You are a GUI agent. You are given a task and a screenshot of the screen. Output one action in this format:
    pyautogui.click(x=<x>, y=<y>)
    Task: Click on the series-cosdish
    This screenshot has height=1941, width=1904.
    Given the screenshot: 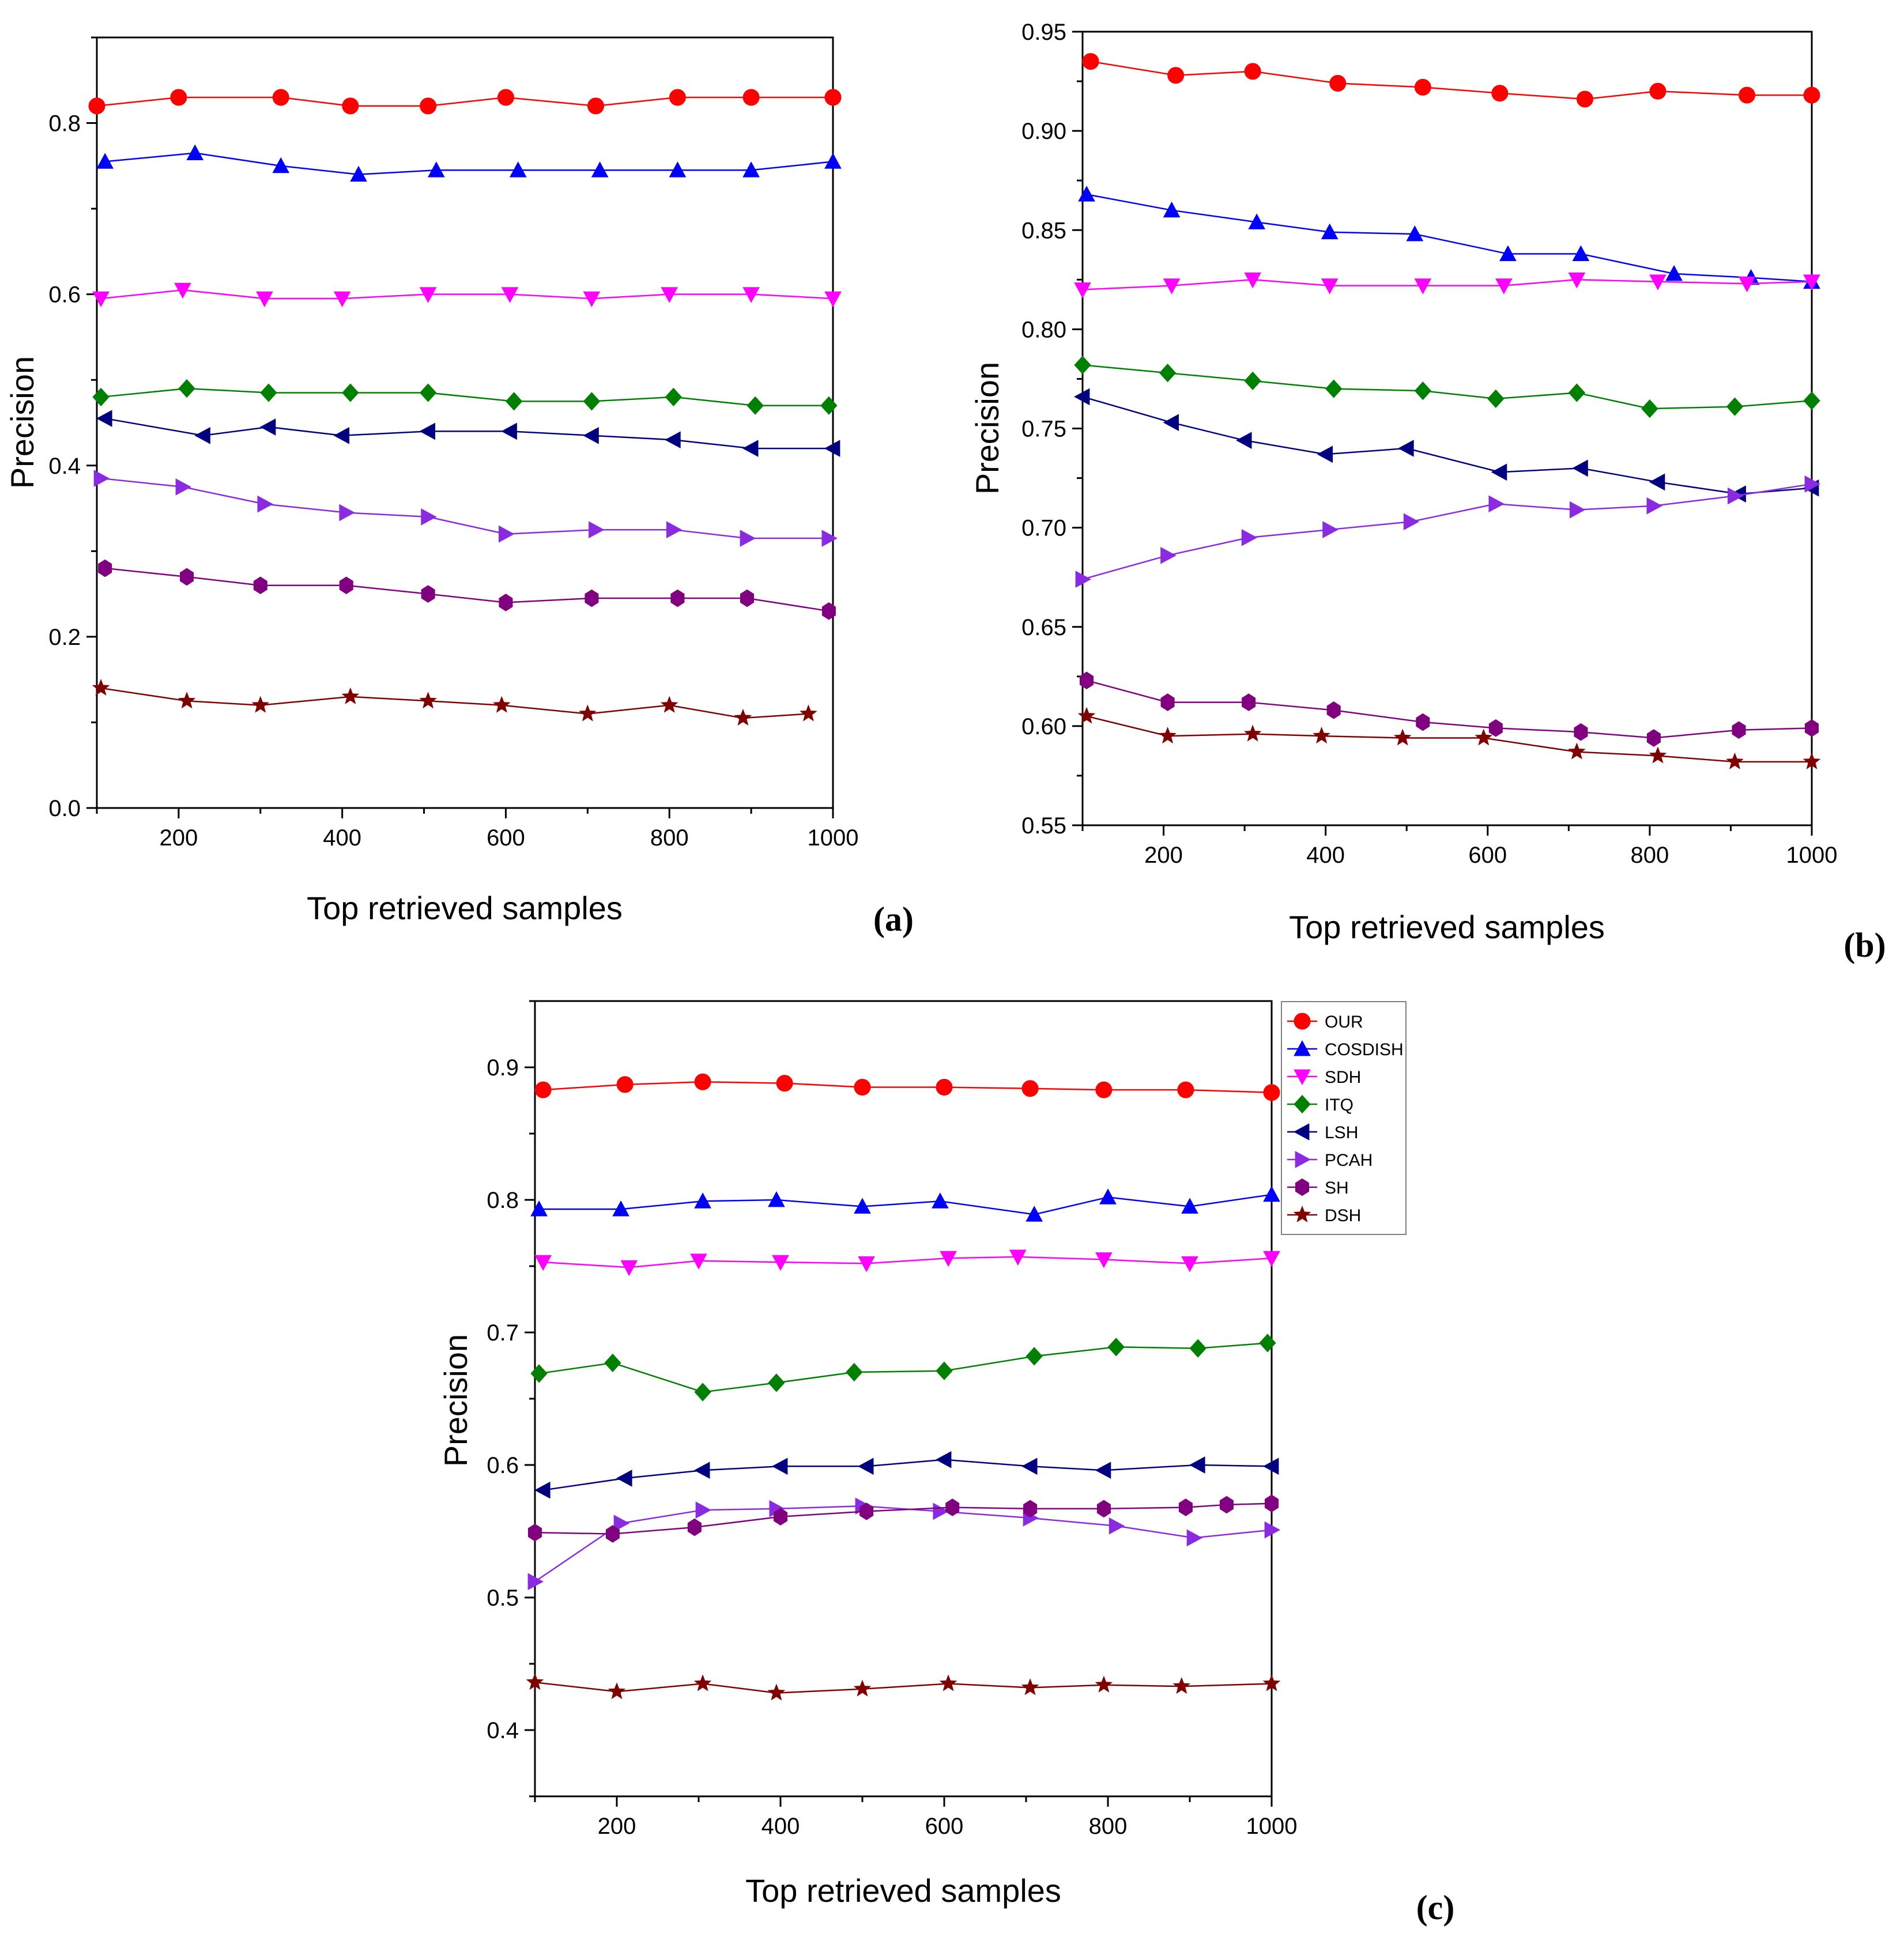 What is the action you would take?
    pyautogui.click(x=469, y=163)
    